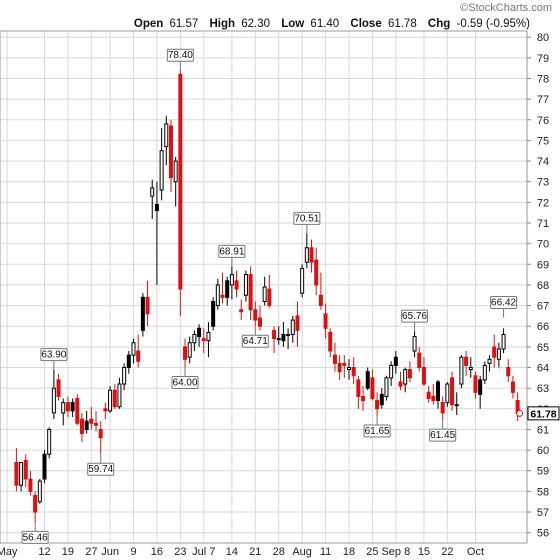  Describe the element at coordinates (203, 552) in the screenshot. I see `x-tick-label: Jul 7` at that location.